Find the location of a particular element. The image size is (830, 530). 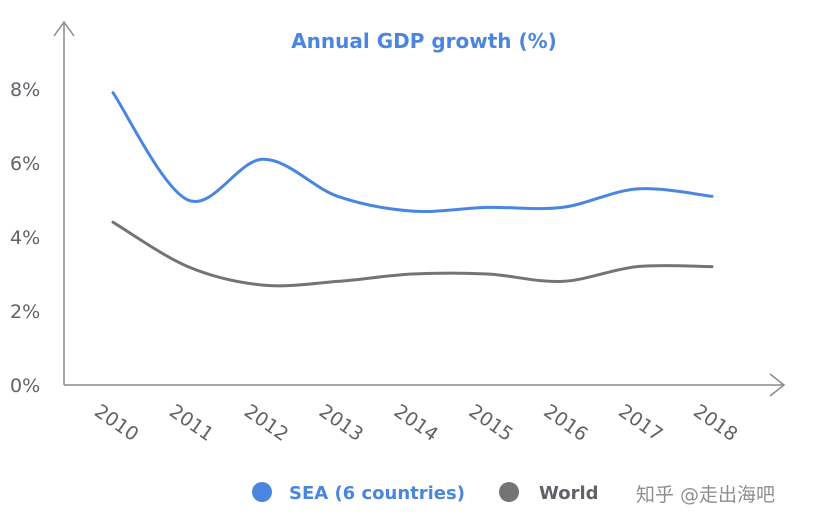

legend-label-sea: SEA (6 countries) is located at coordinates (377, 493).